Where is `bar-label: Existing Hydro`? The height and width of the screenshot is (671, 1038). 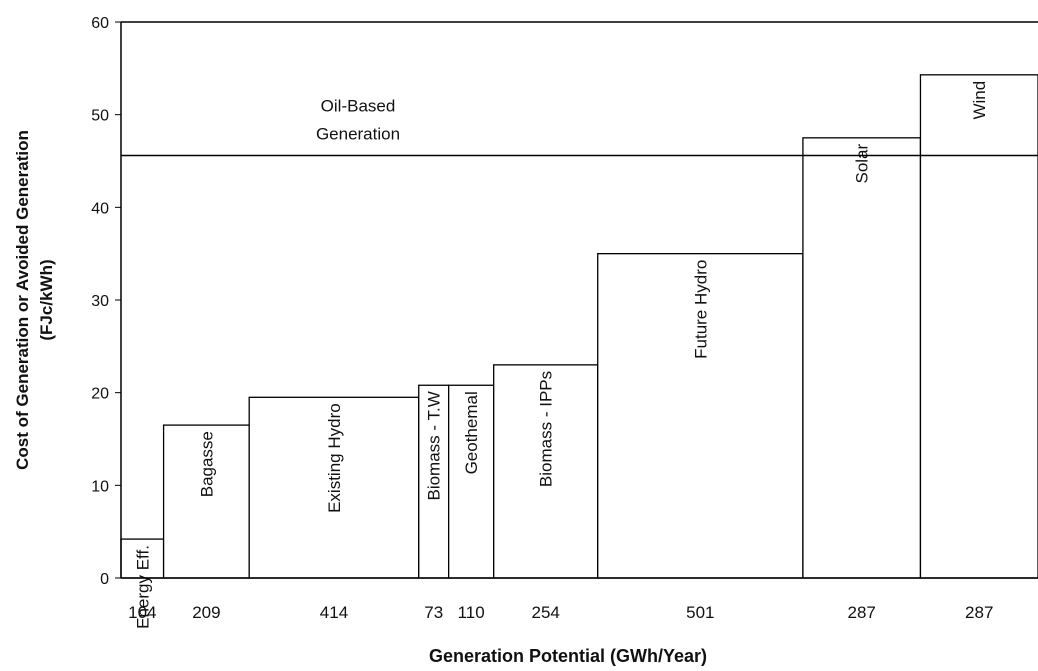
bar-label: Existing Hydro is located at coordinates (334, 458).